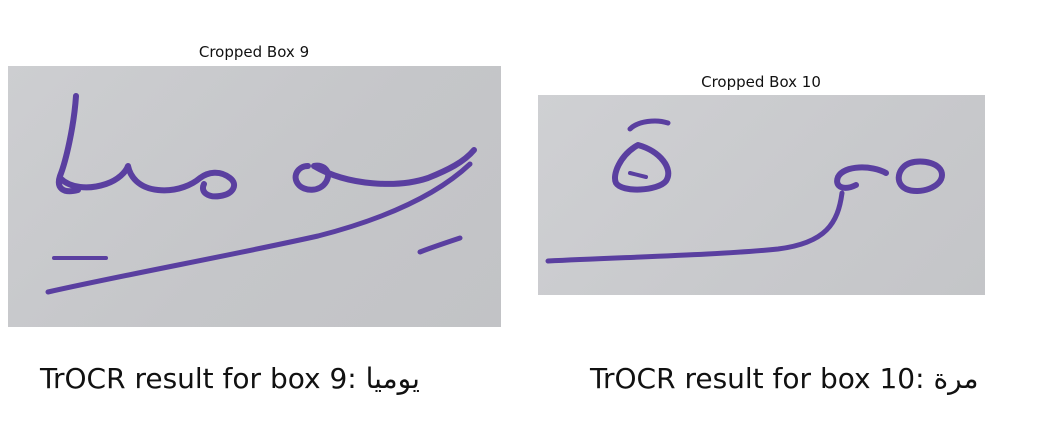 The height and width of the screenshot is (434, 1046). Describe the element at coordinates (254, 52) in the screenshot. I see `panel-title-box-9: Cropped Box 9` at that location.